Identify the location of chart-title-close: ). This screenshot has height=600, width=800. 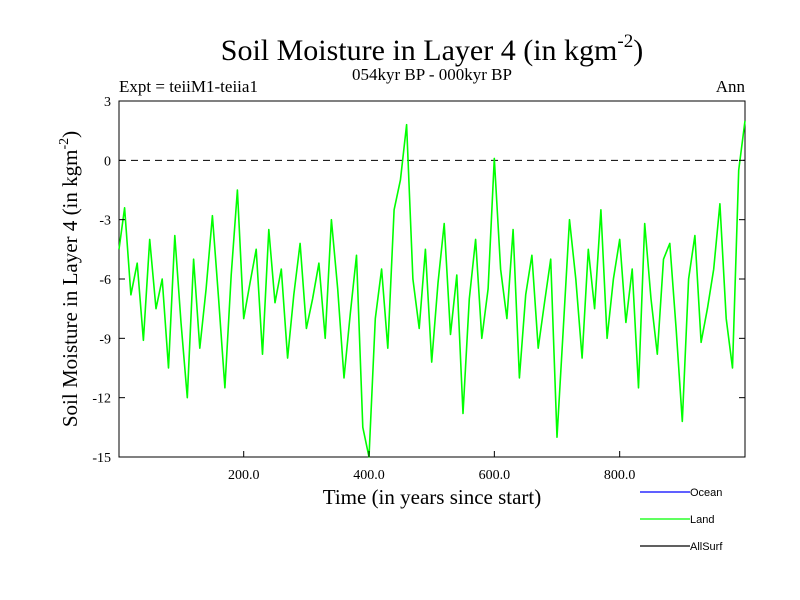
(638, 50).